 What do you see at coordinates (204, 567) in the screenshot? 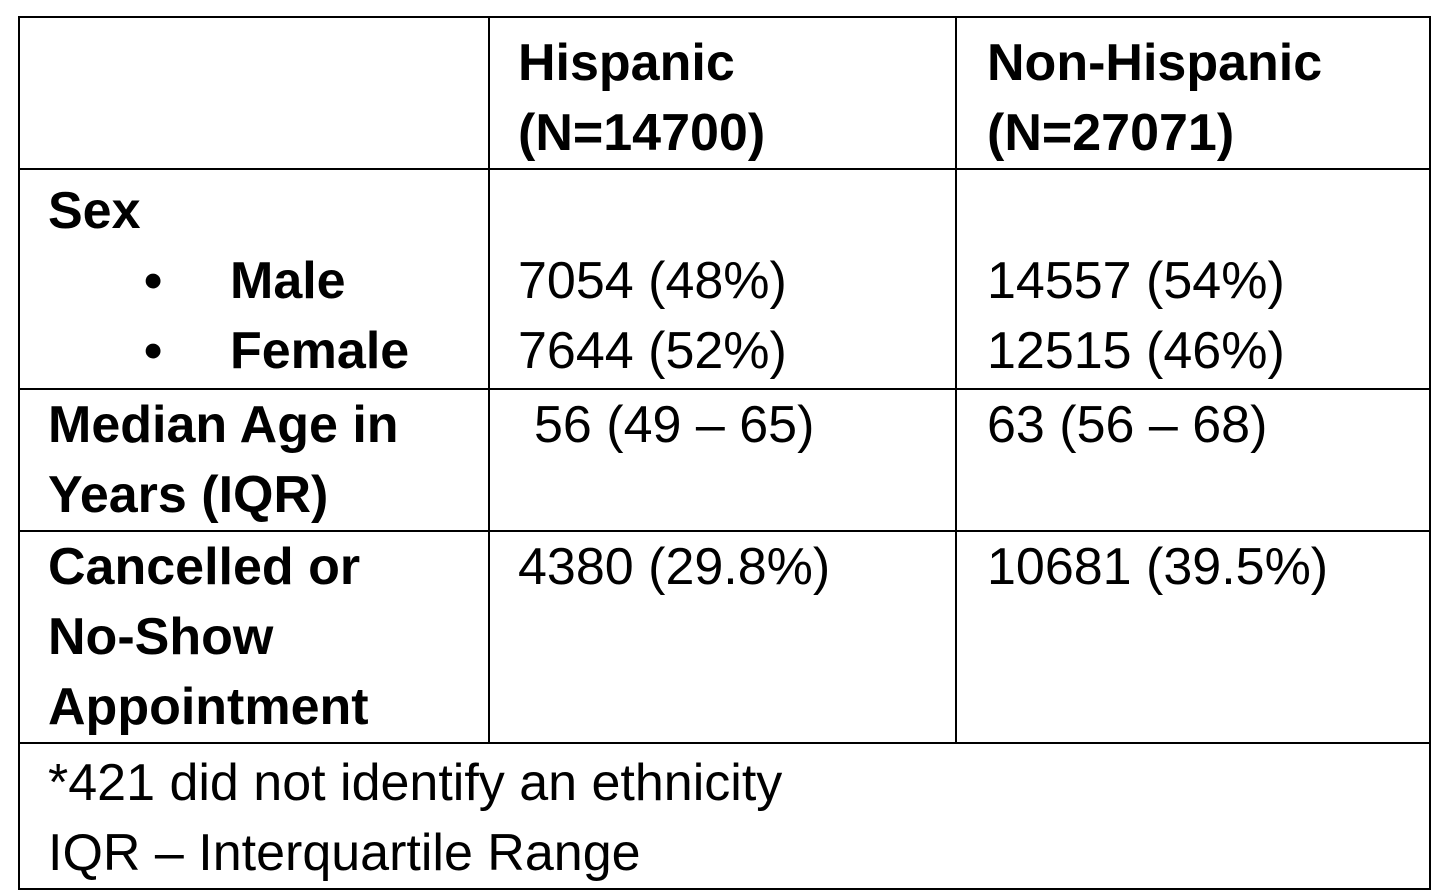
I see `cancelled-label-line1: Cancelled or` at bounding box center [204, 567].